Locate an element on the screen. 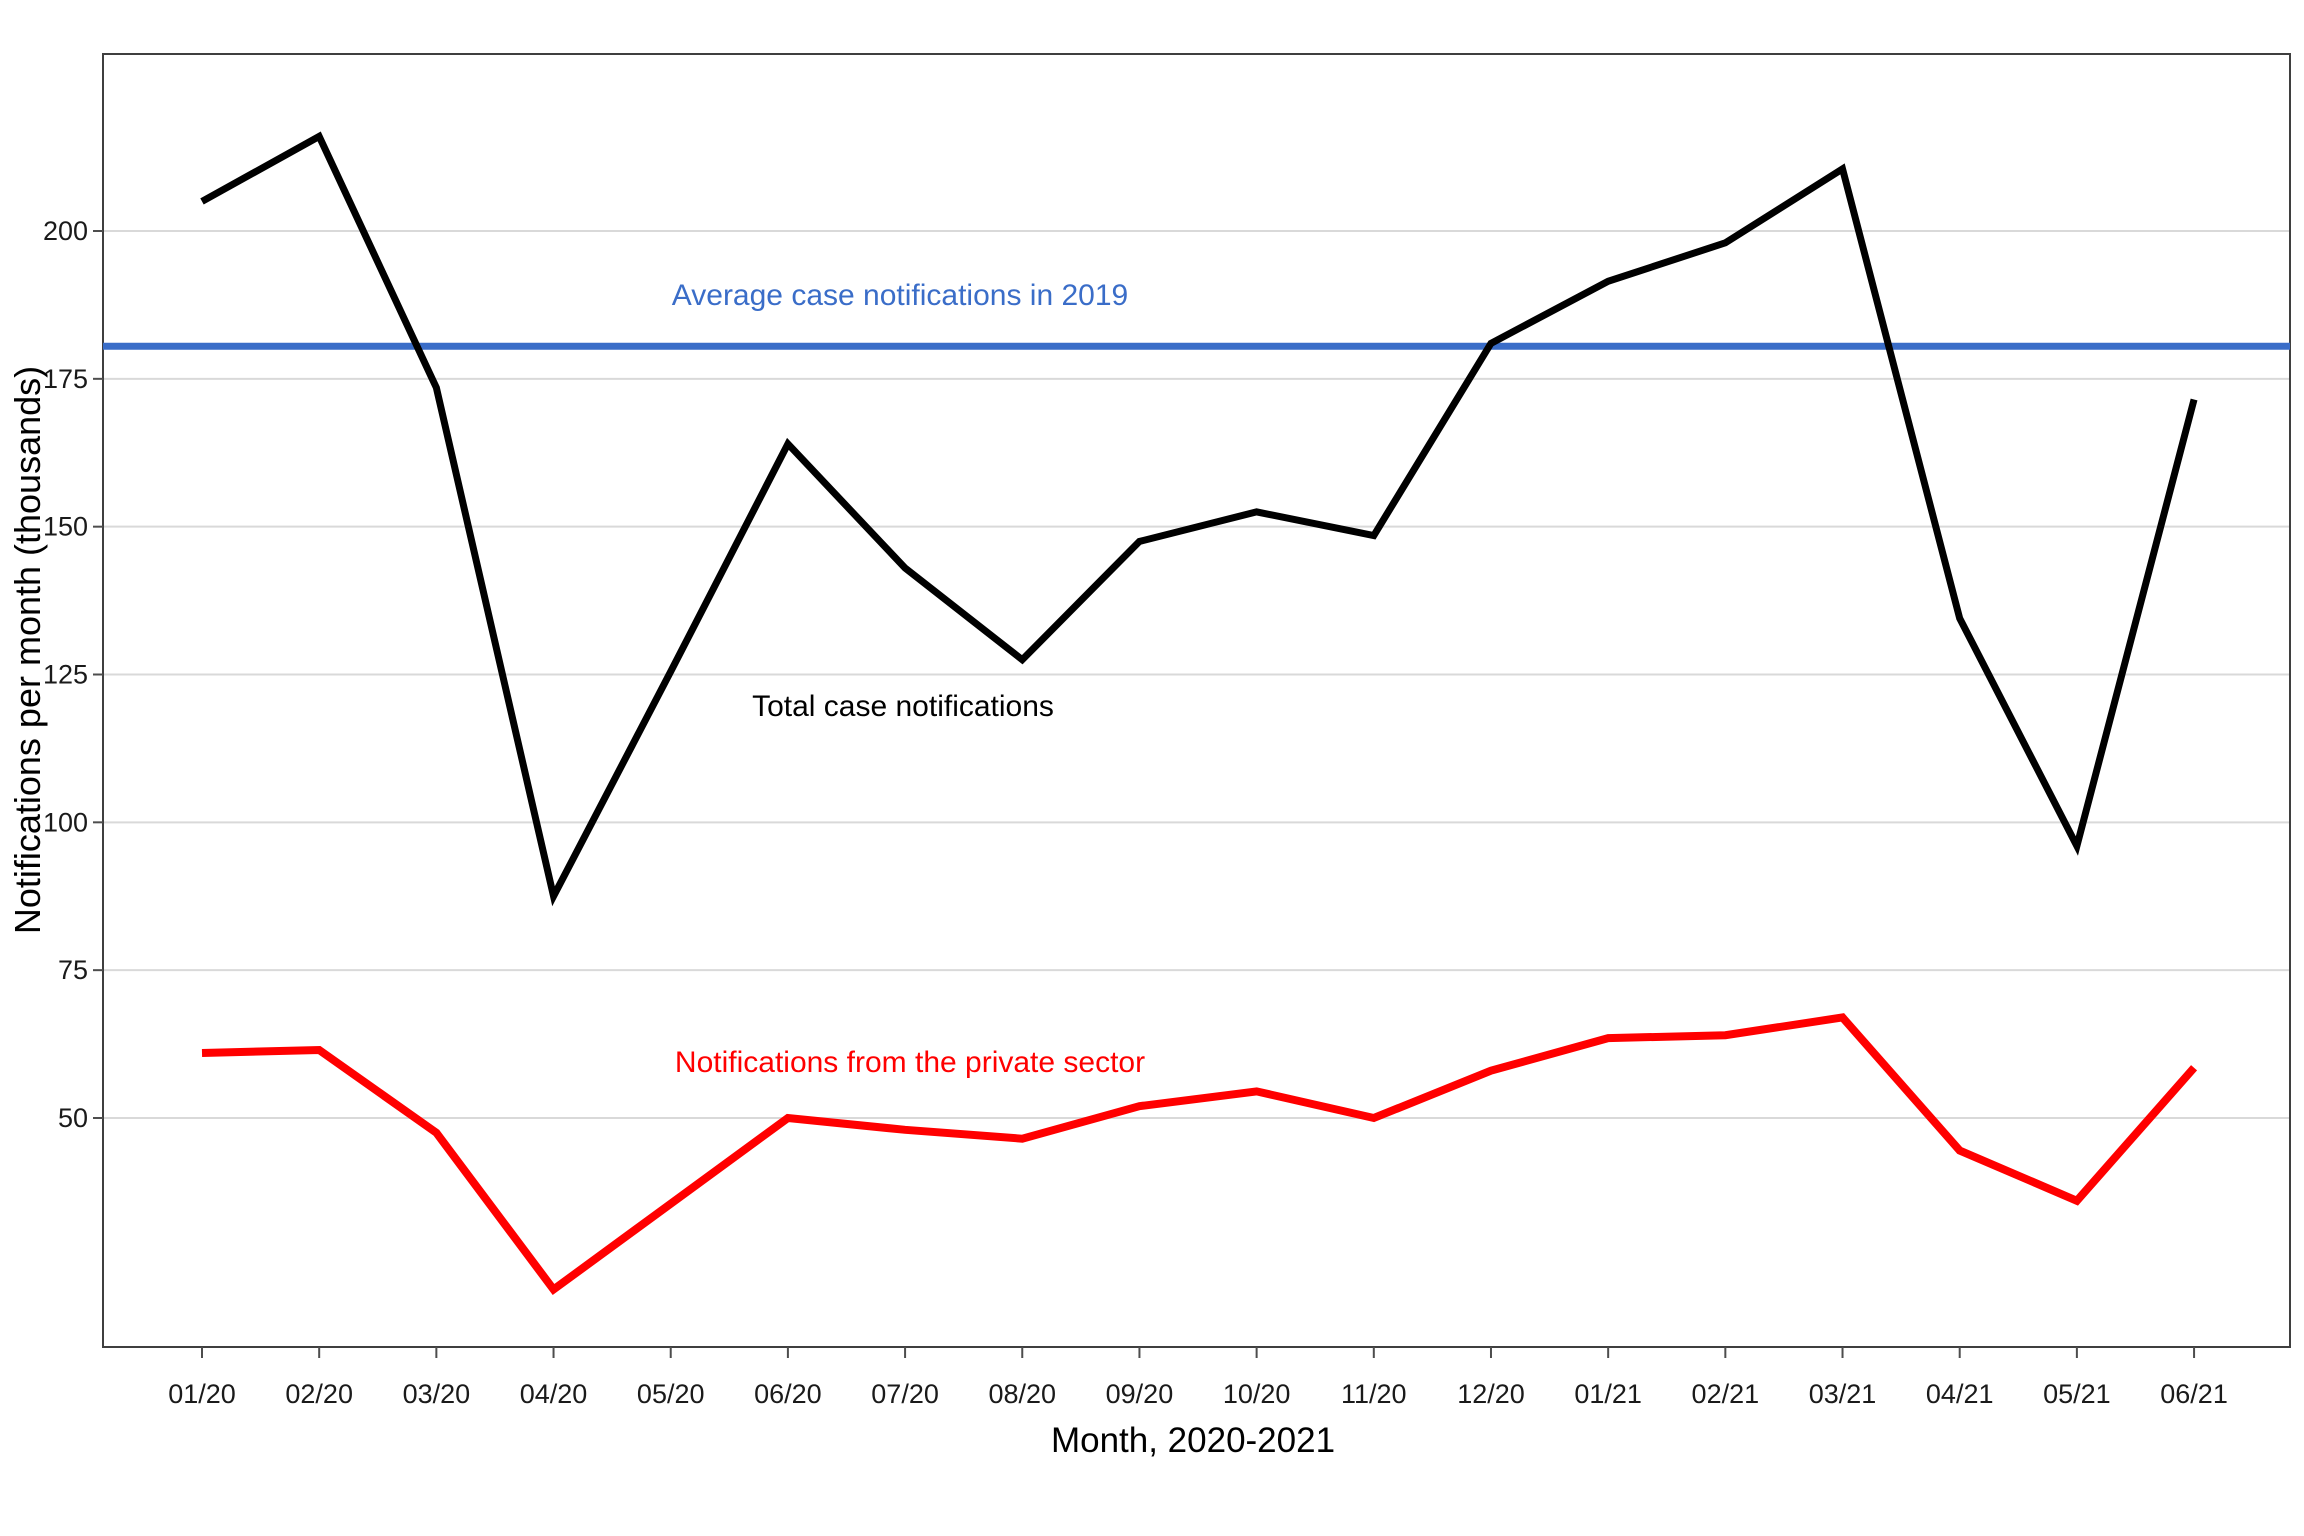  y-tick-label: 200 is located at coordinates (65, 231).